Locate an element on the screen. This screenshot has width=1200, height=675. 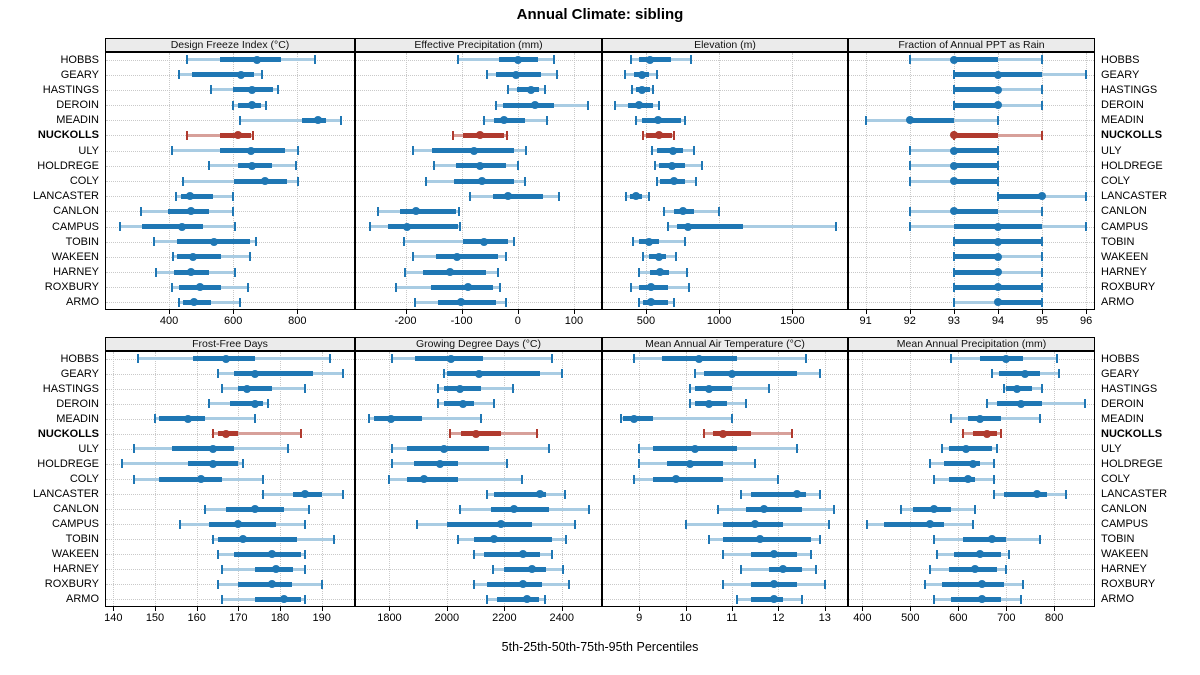
station-label-right: HOLDREGE is located at coordinates (1132, 165).